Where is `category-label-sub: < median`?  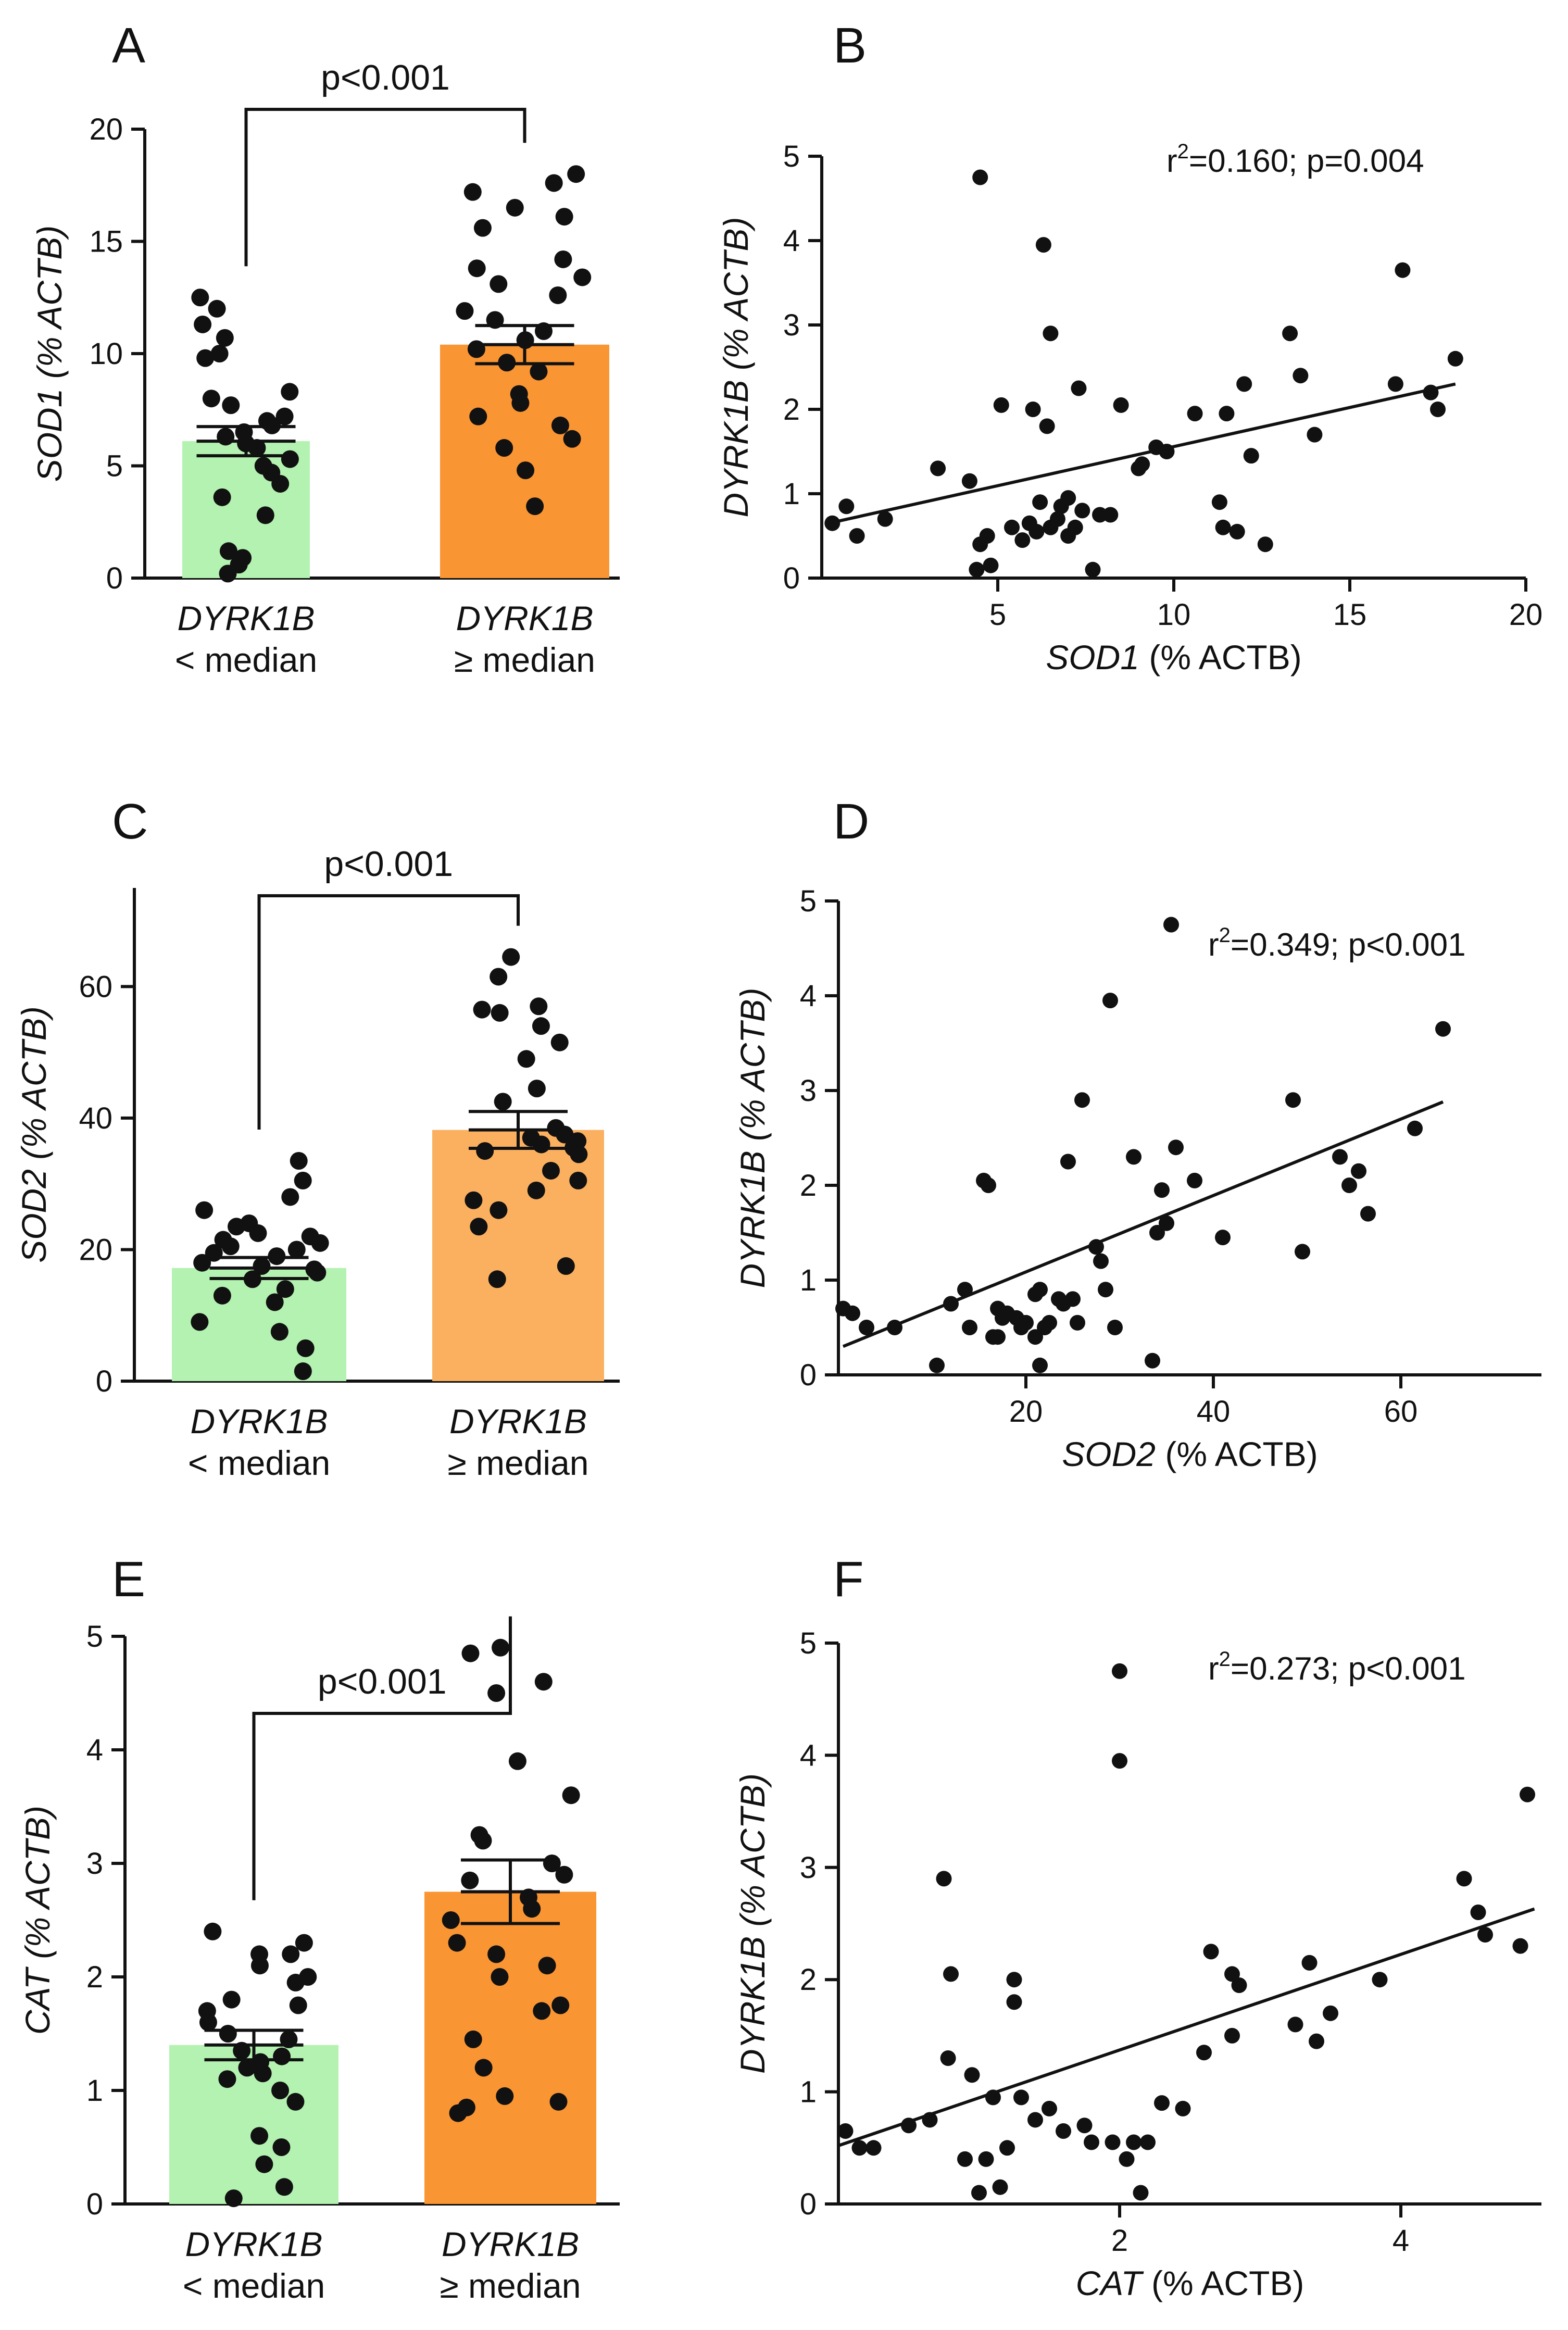 category-label-sub: < median is located at coordinates (246, 660).